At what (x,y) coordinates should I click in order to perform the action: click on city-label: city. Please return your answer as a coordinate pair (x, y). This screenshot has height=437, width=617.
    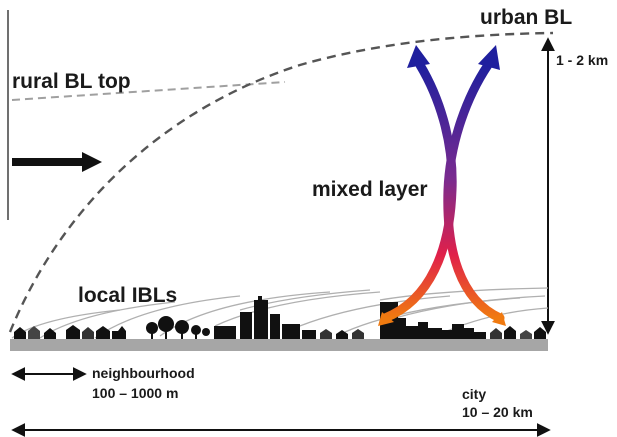
    Looking at the image, I should click on (474, 394).